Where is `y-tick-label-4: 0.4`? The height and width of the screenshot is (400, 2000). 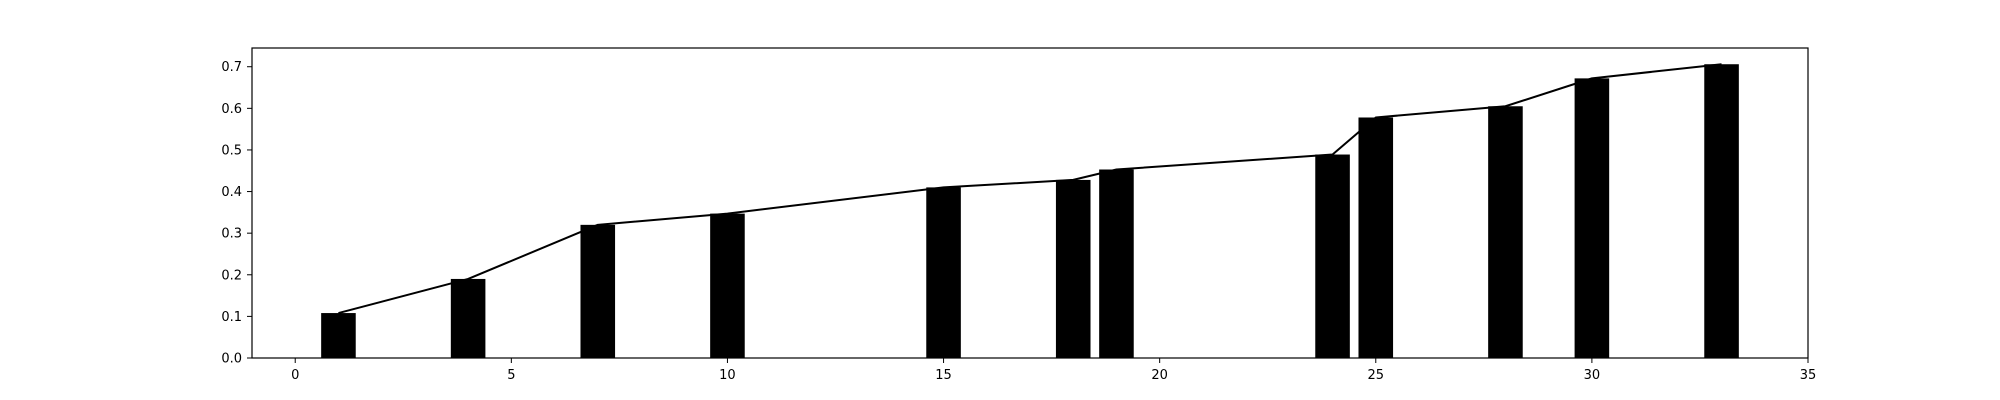 y-tick-label-4: 0.4 is located at coordinates (231, 192).